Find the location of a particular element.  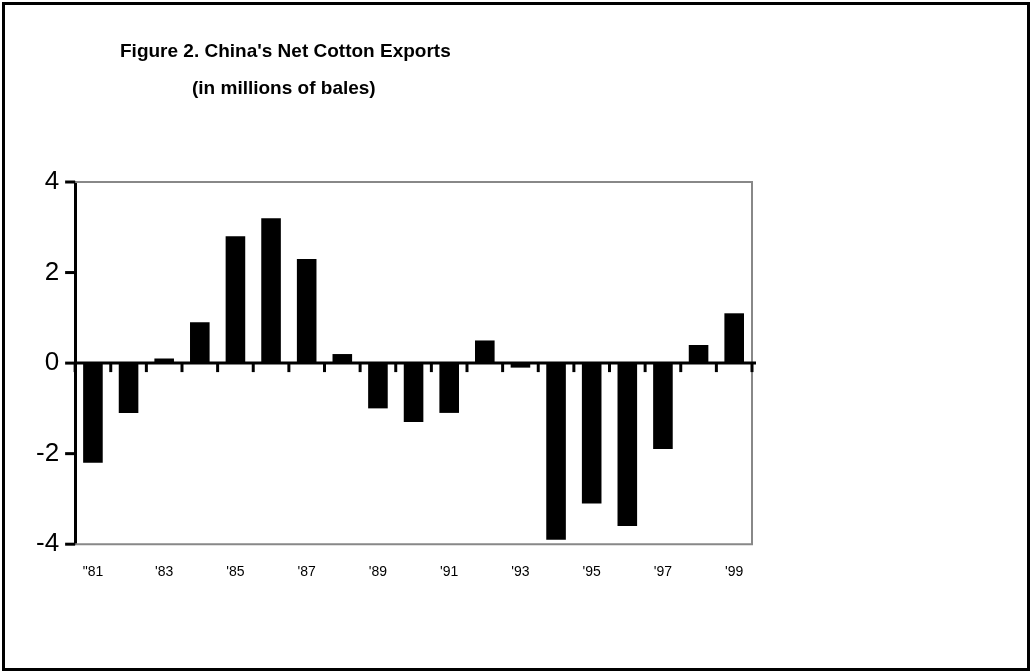

x-tick-label: '97 is located at coordinates (663, 571).